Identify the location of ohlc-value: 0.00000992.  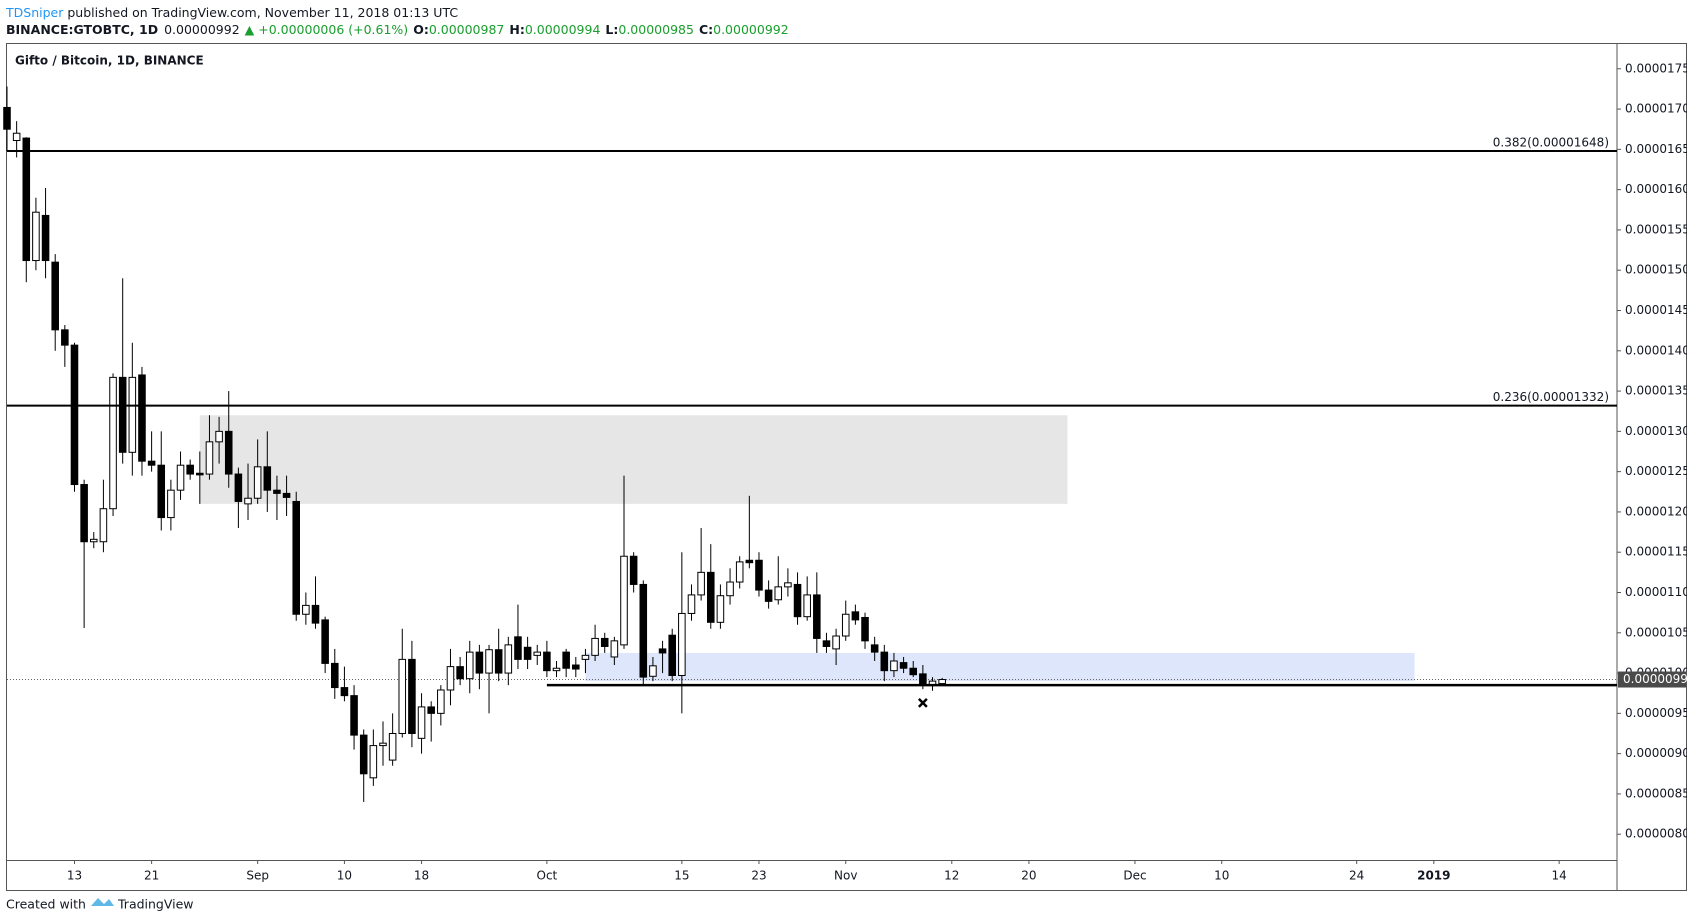
(751, 29).